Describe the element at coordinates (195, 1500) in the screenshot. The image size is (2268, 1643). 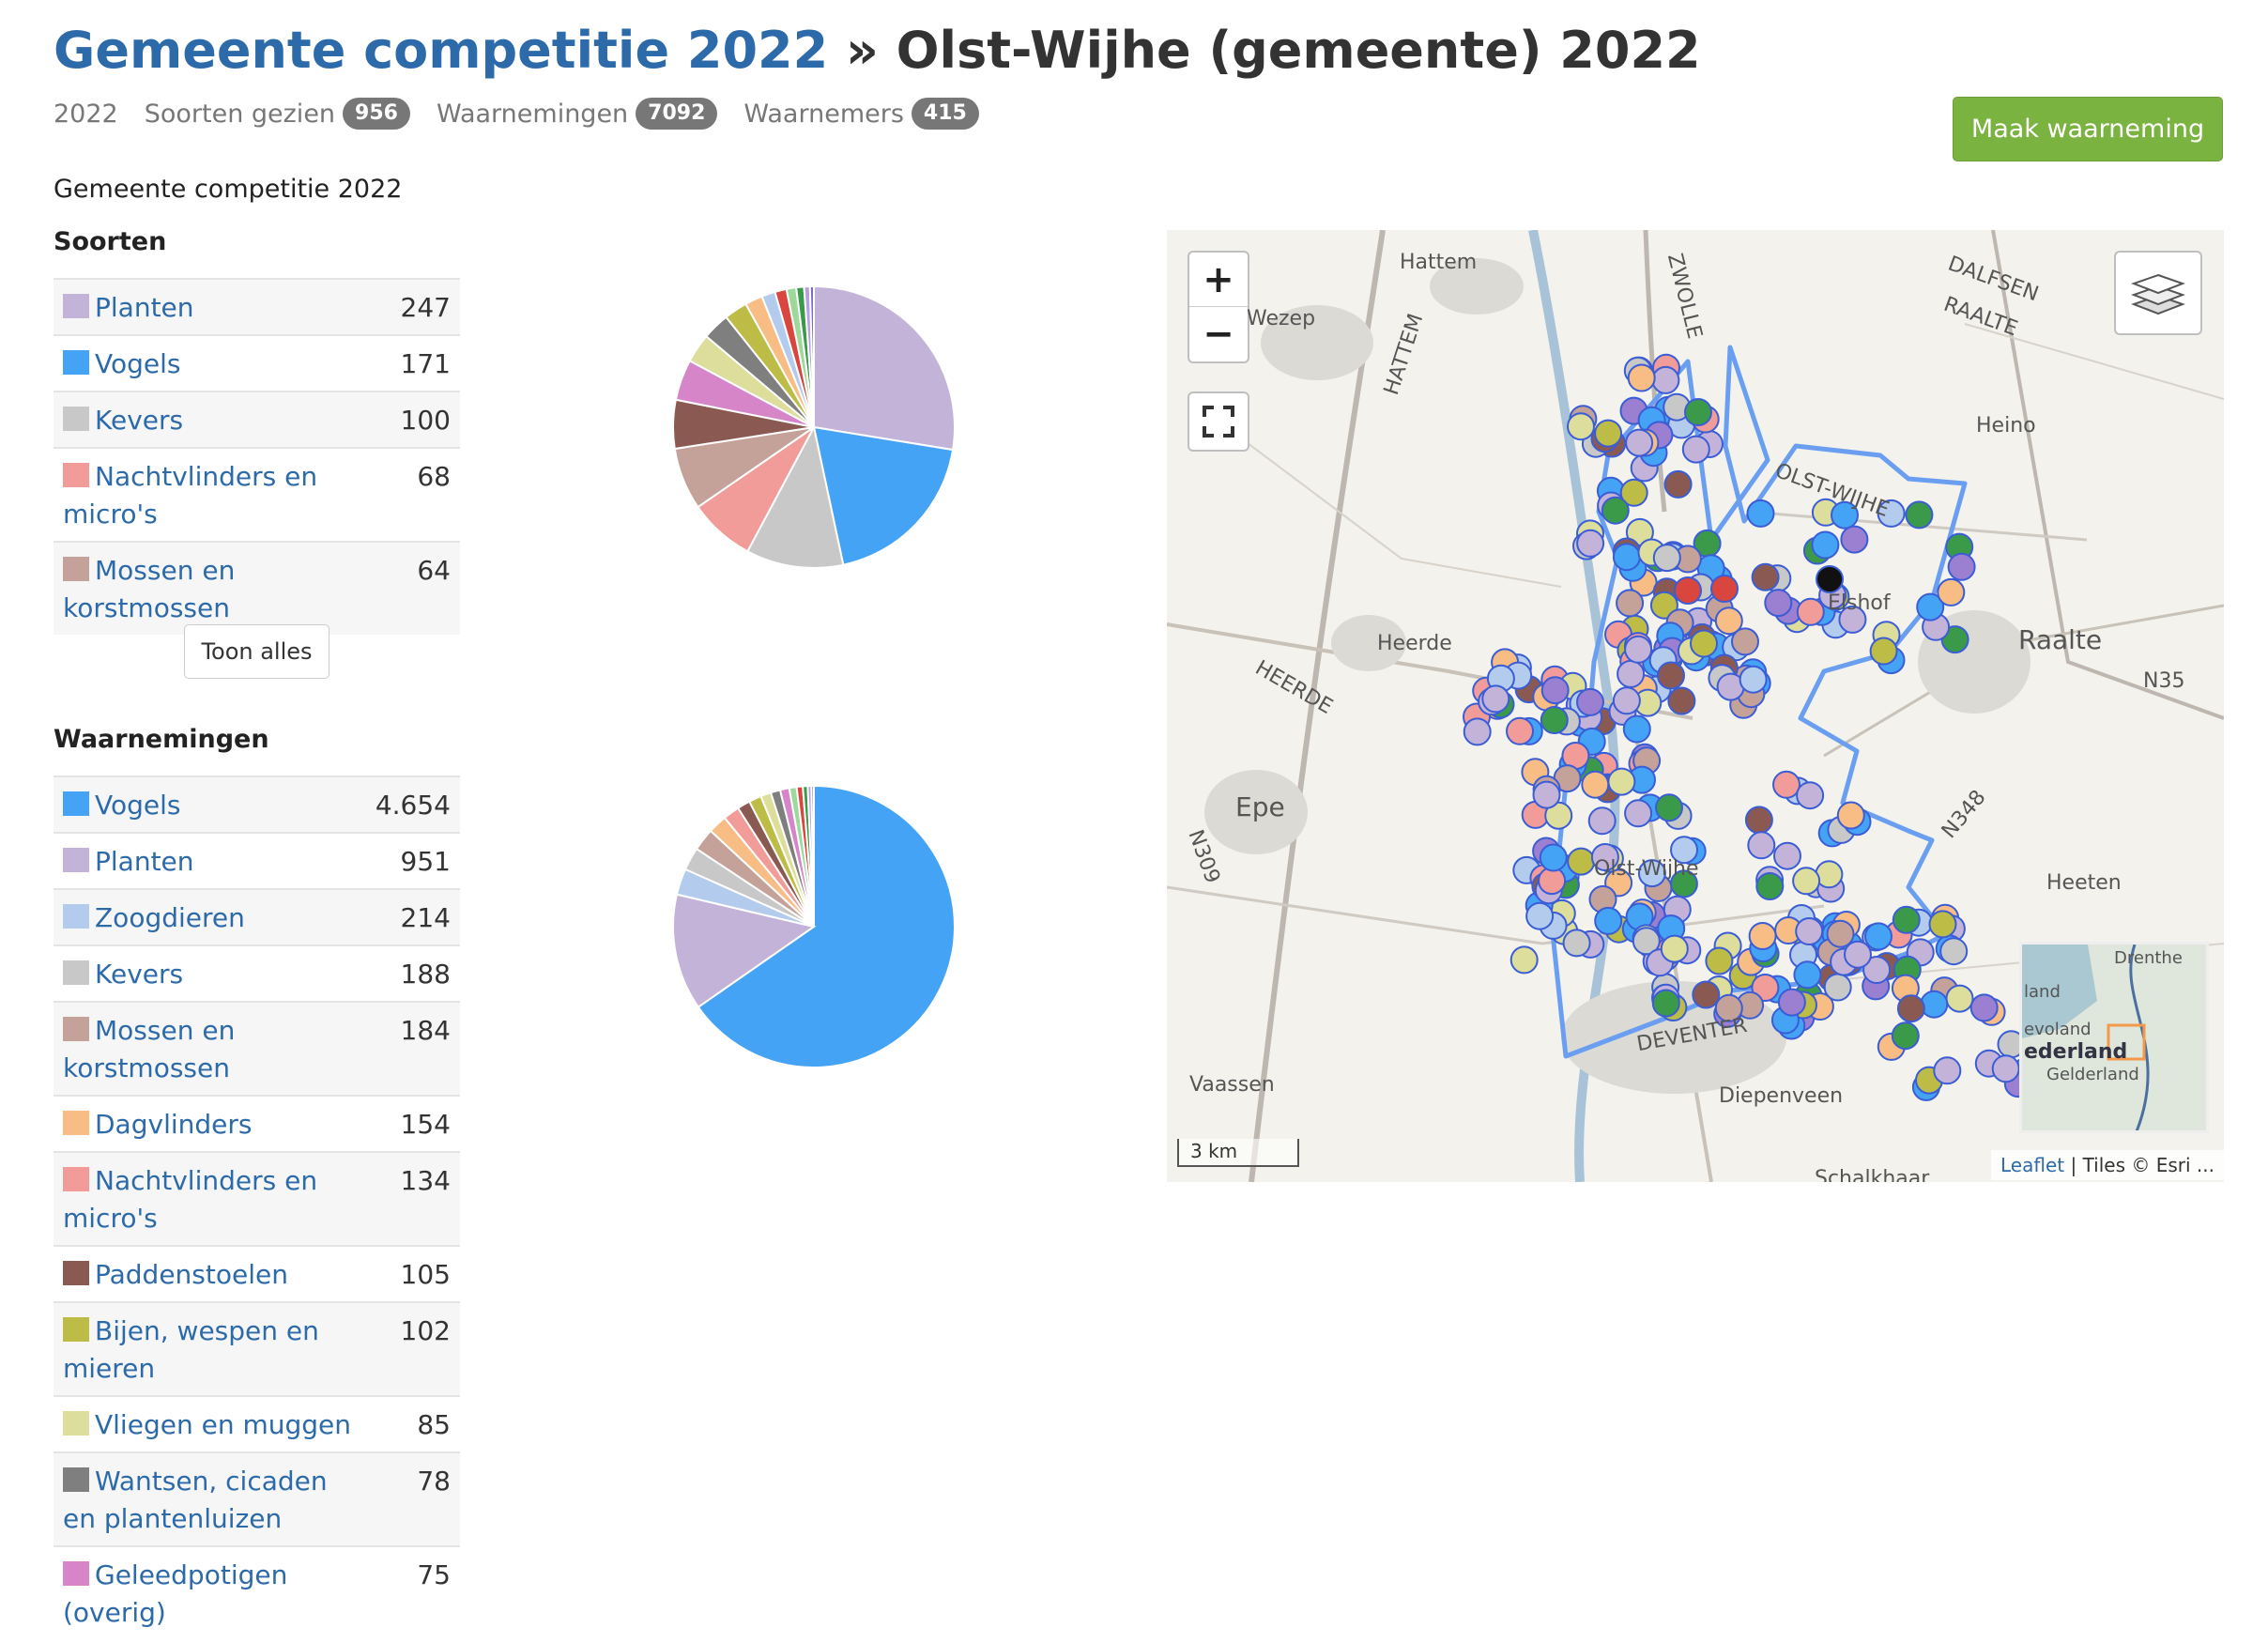
I see `species-group-link: Wantsen, cicaden en plantenluizen` at that location.